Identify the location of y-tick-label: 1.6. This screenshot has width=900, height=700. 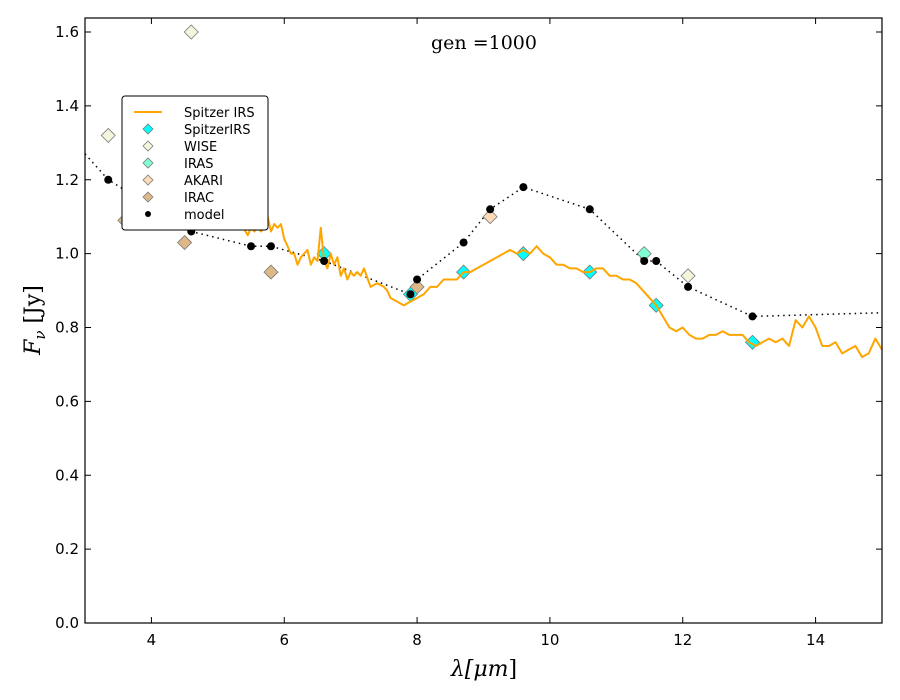
(67, 32).